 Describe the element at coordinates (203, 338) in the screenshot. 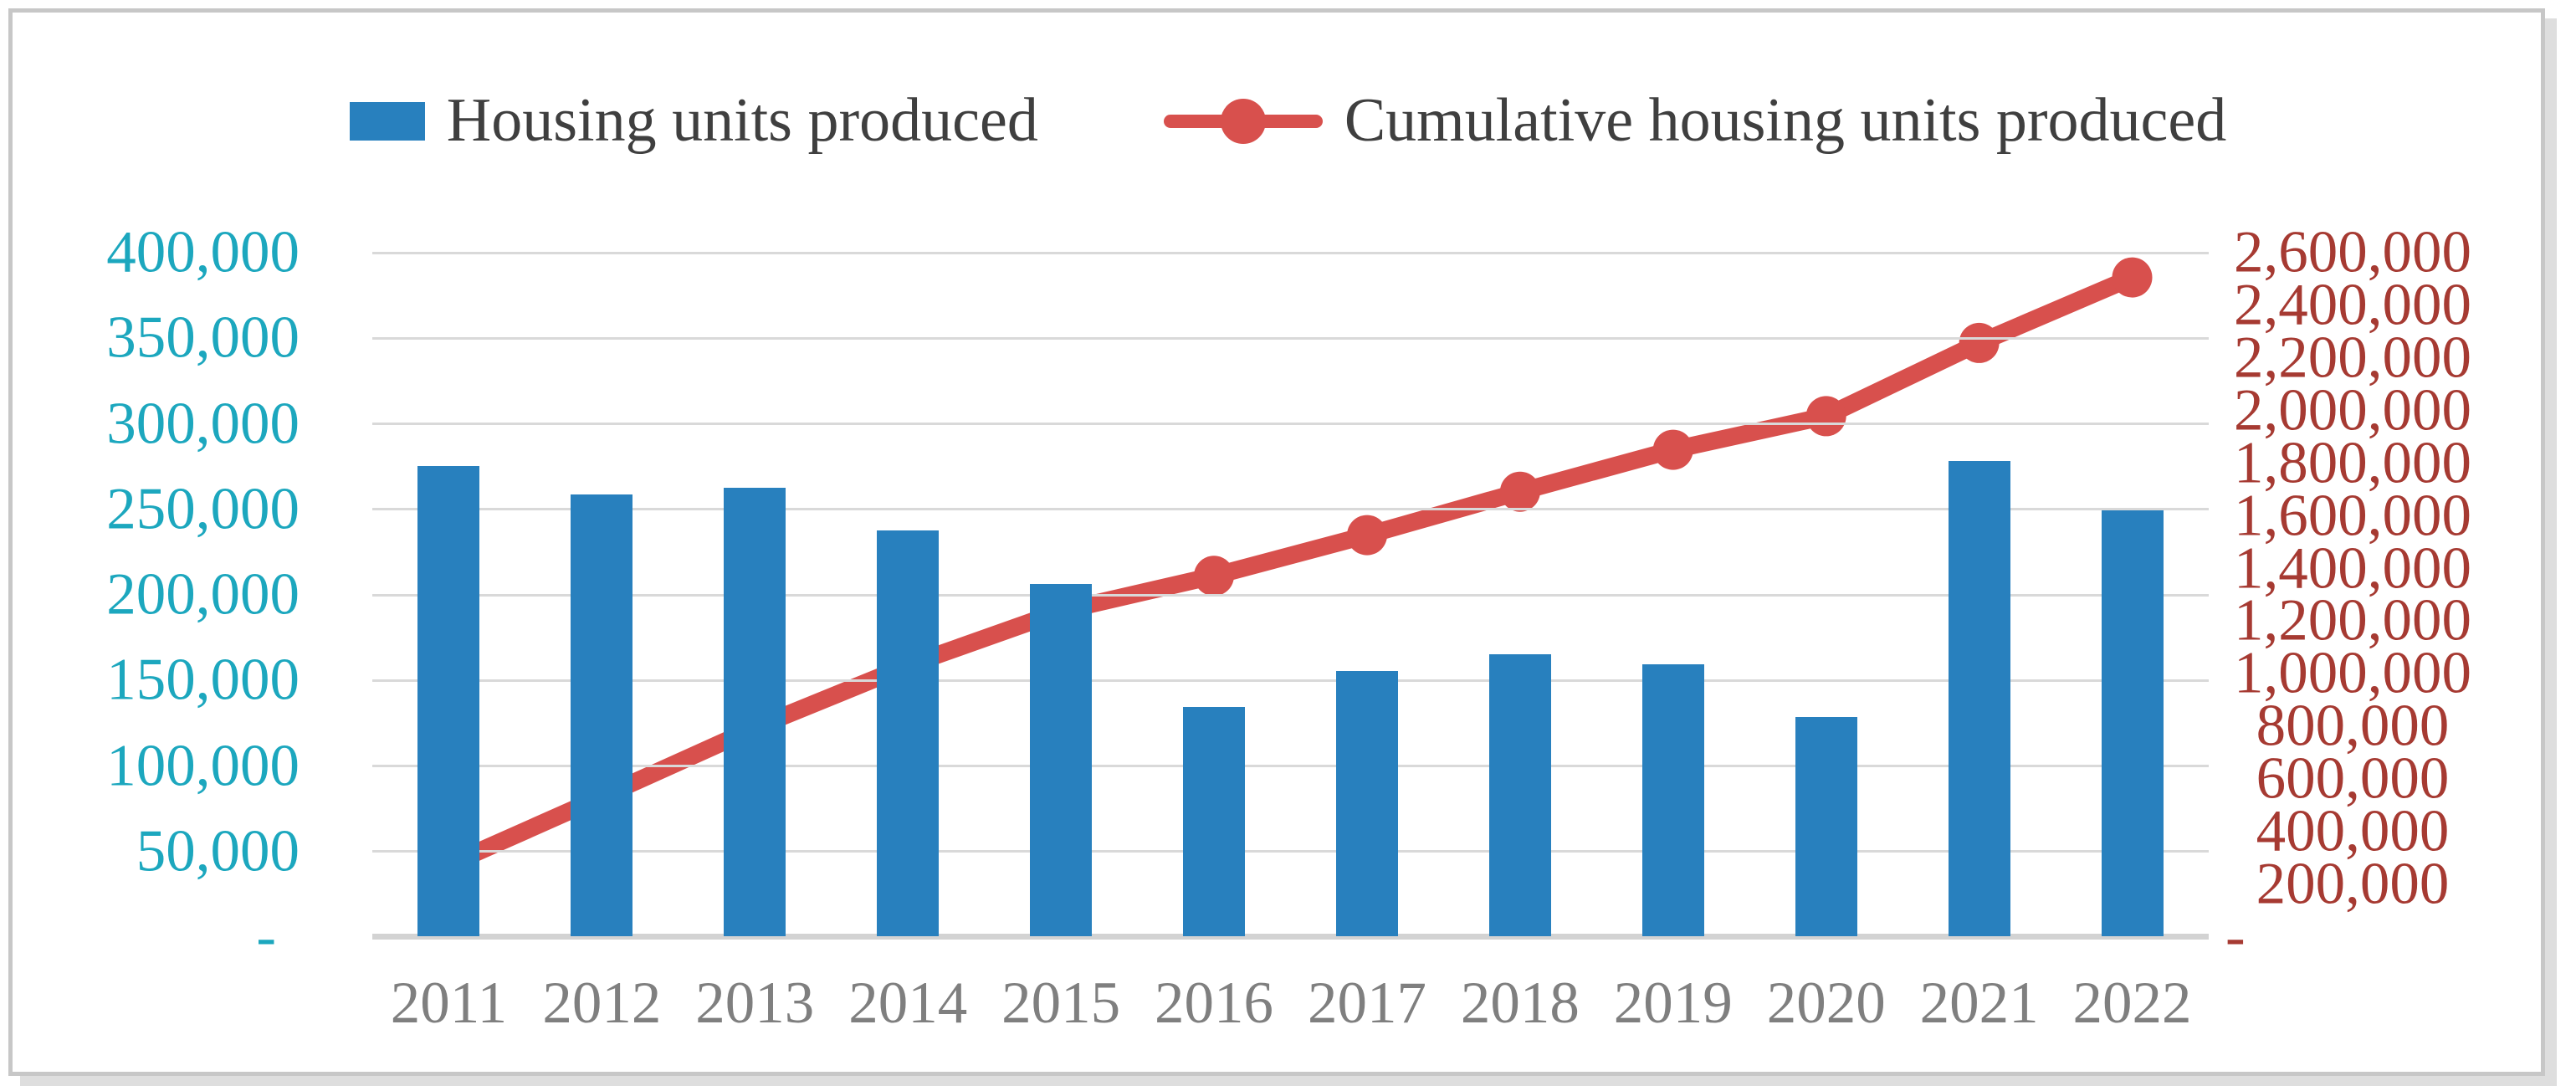

I see `left-axis-tick: 350,000` at that location.